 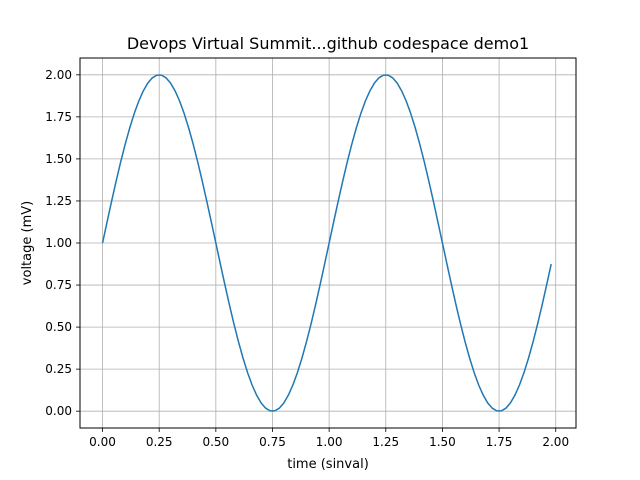 What do you see at coordinates (329, 442) in the screenshot?
I see `x-tick-label: 1.00` at bounding box center [329, 442].